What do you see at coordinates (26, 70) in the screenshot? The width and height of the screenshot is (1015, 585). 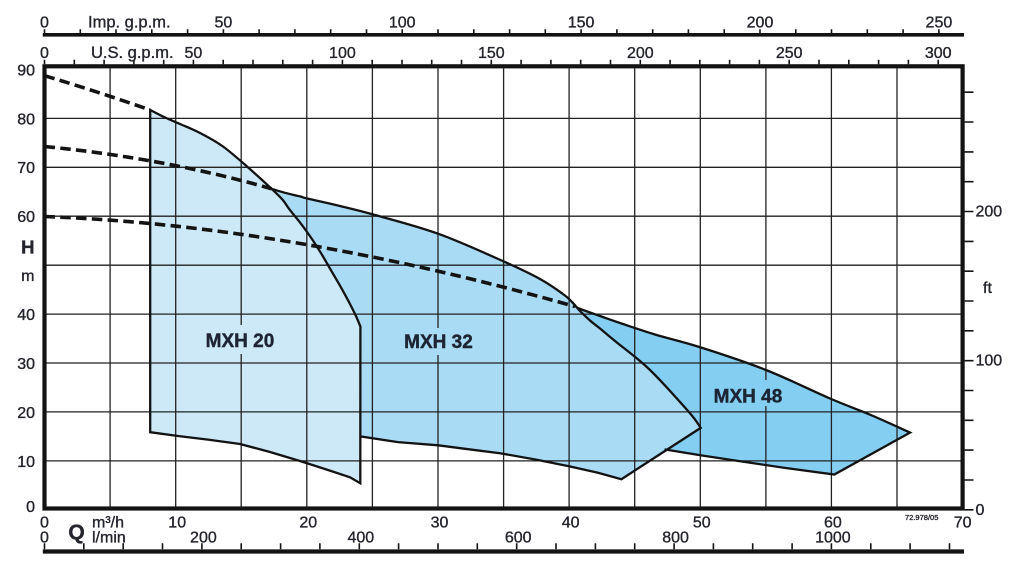 I see `svg-text: 90` at bounding box center [26, 70].